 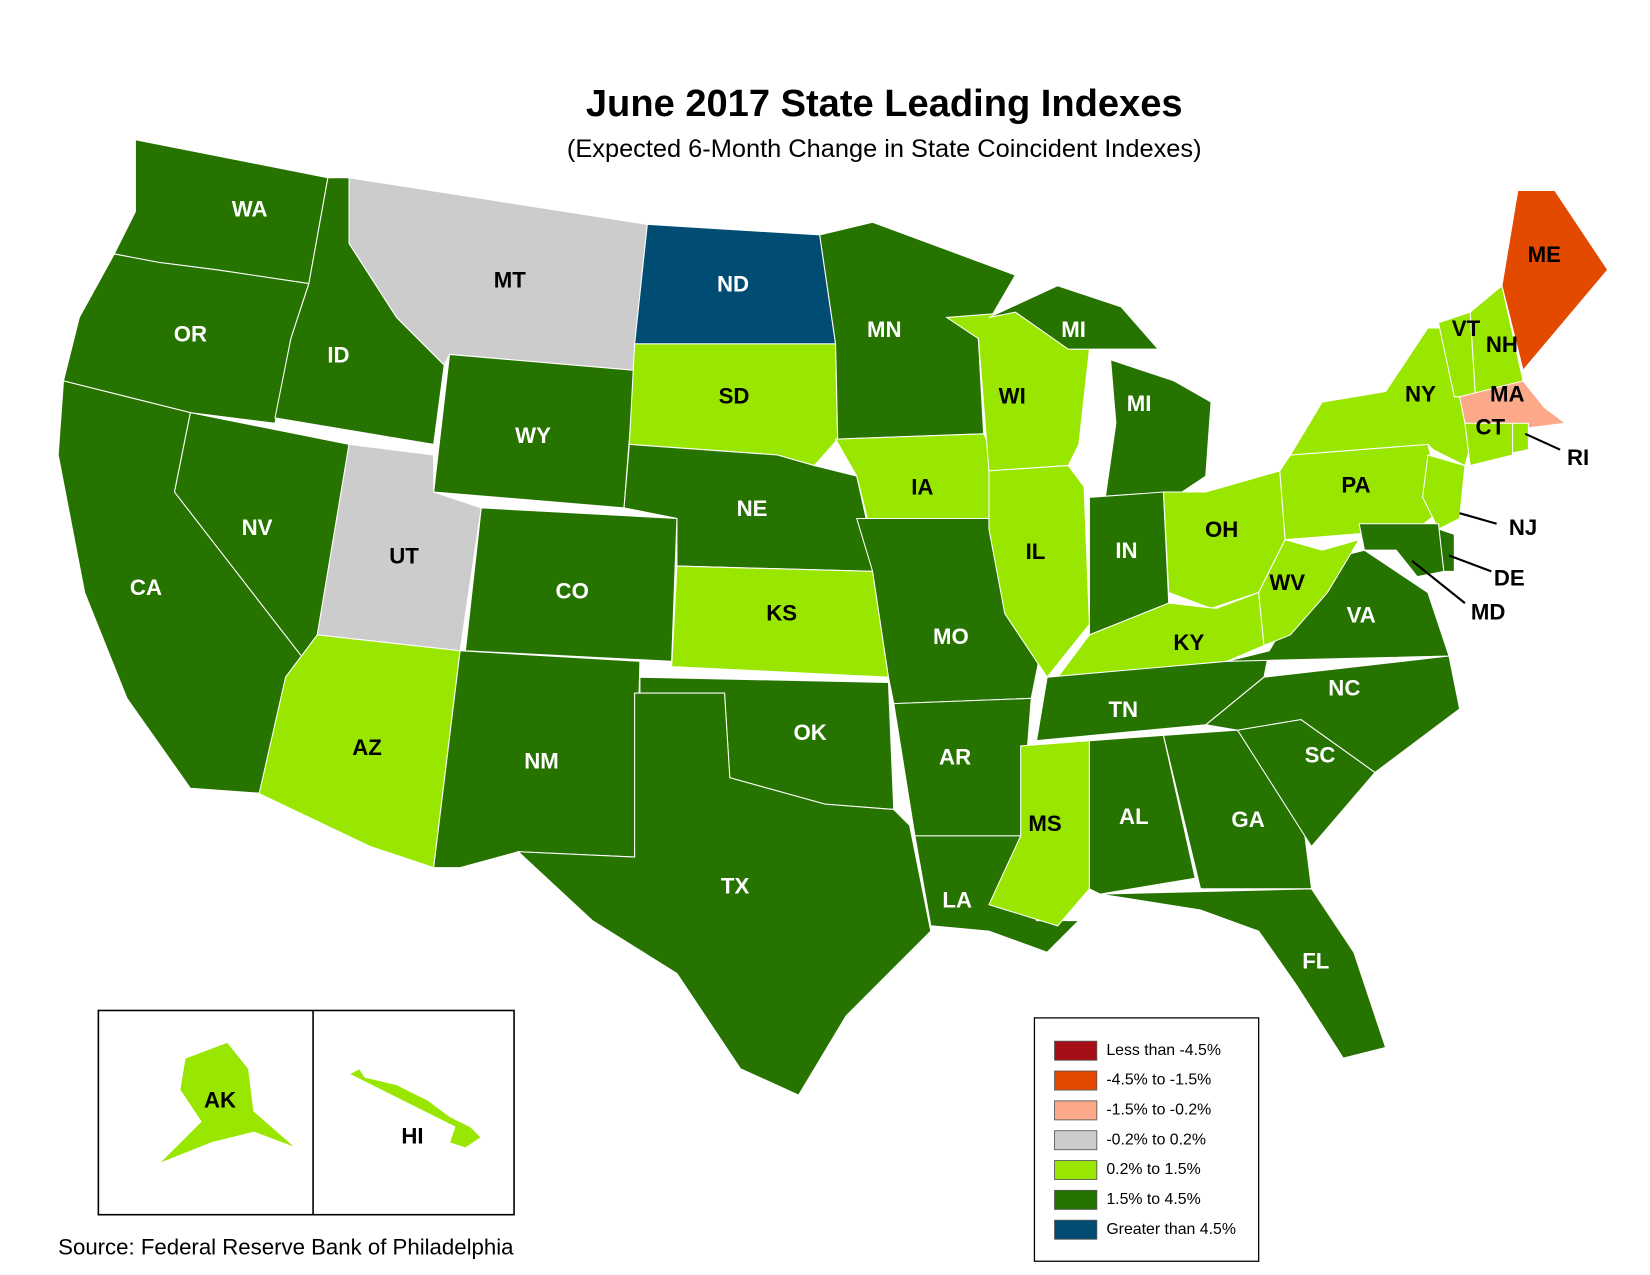 I want to click on state-label: NH, so click(x=1502, y=344).